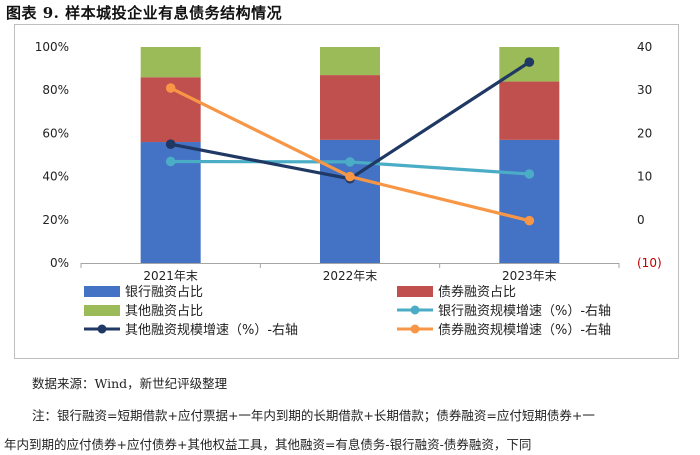 This screenshot has height=455, width=700. I want to click on data-source: 数据来源：Wind，新世纪评级整理, so click(130, 383).